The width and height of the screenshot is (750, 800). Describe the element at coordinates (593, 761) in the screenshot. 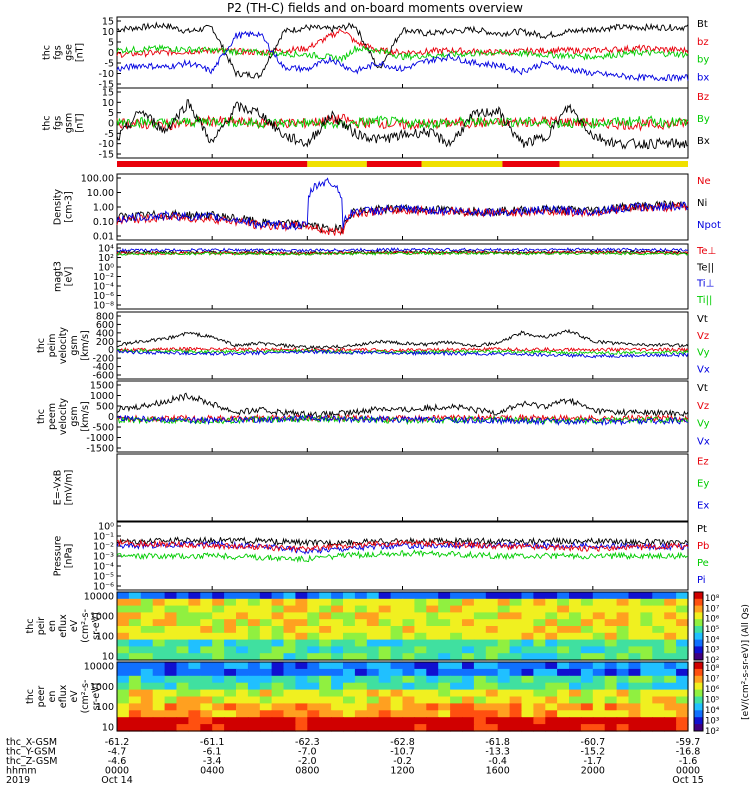

I see `xaxis-value: -1.7` at that location.